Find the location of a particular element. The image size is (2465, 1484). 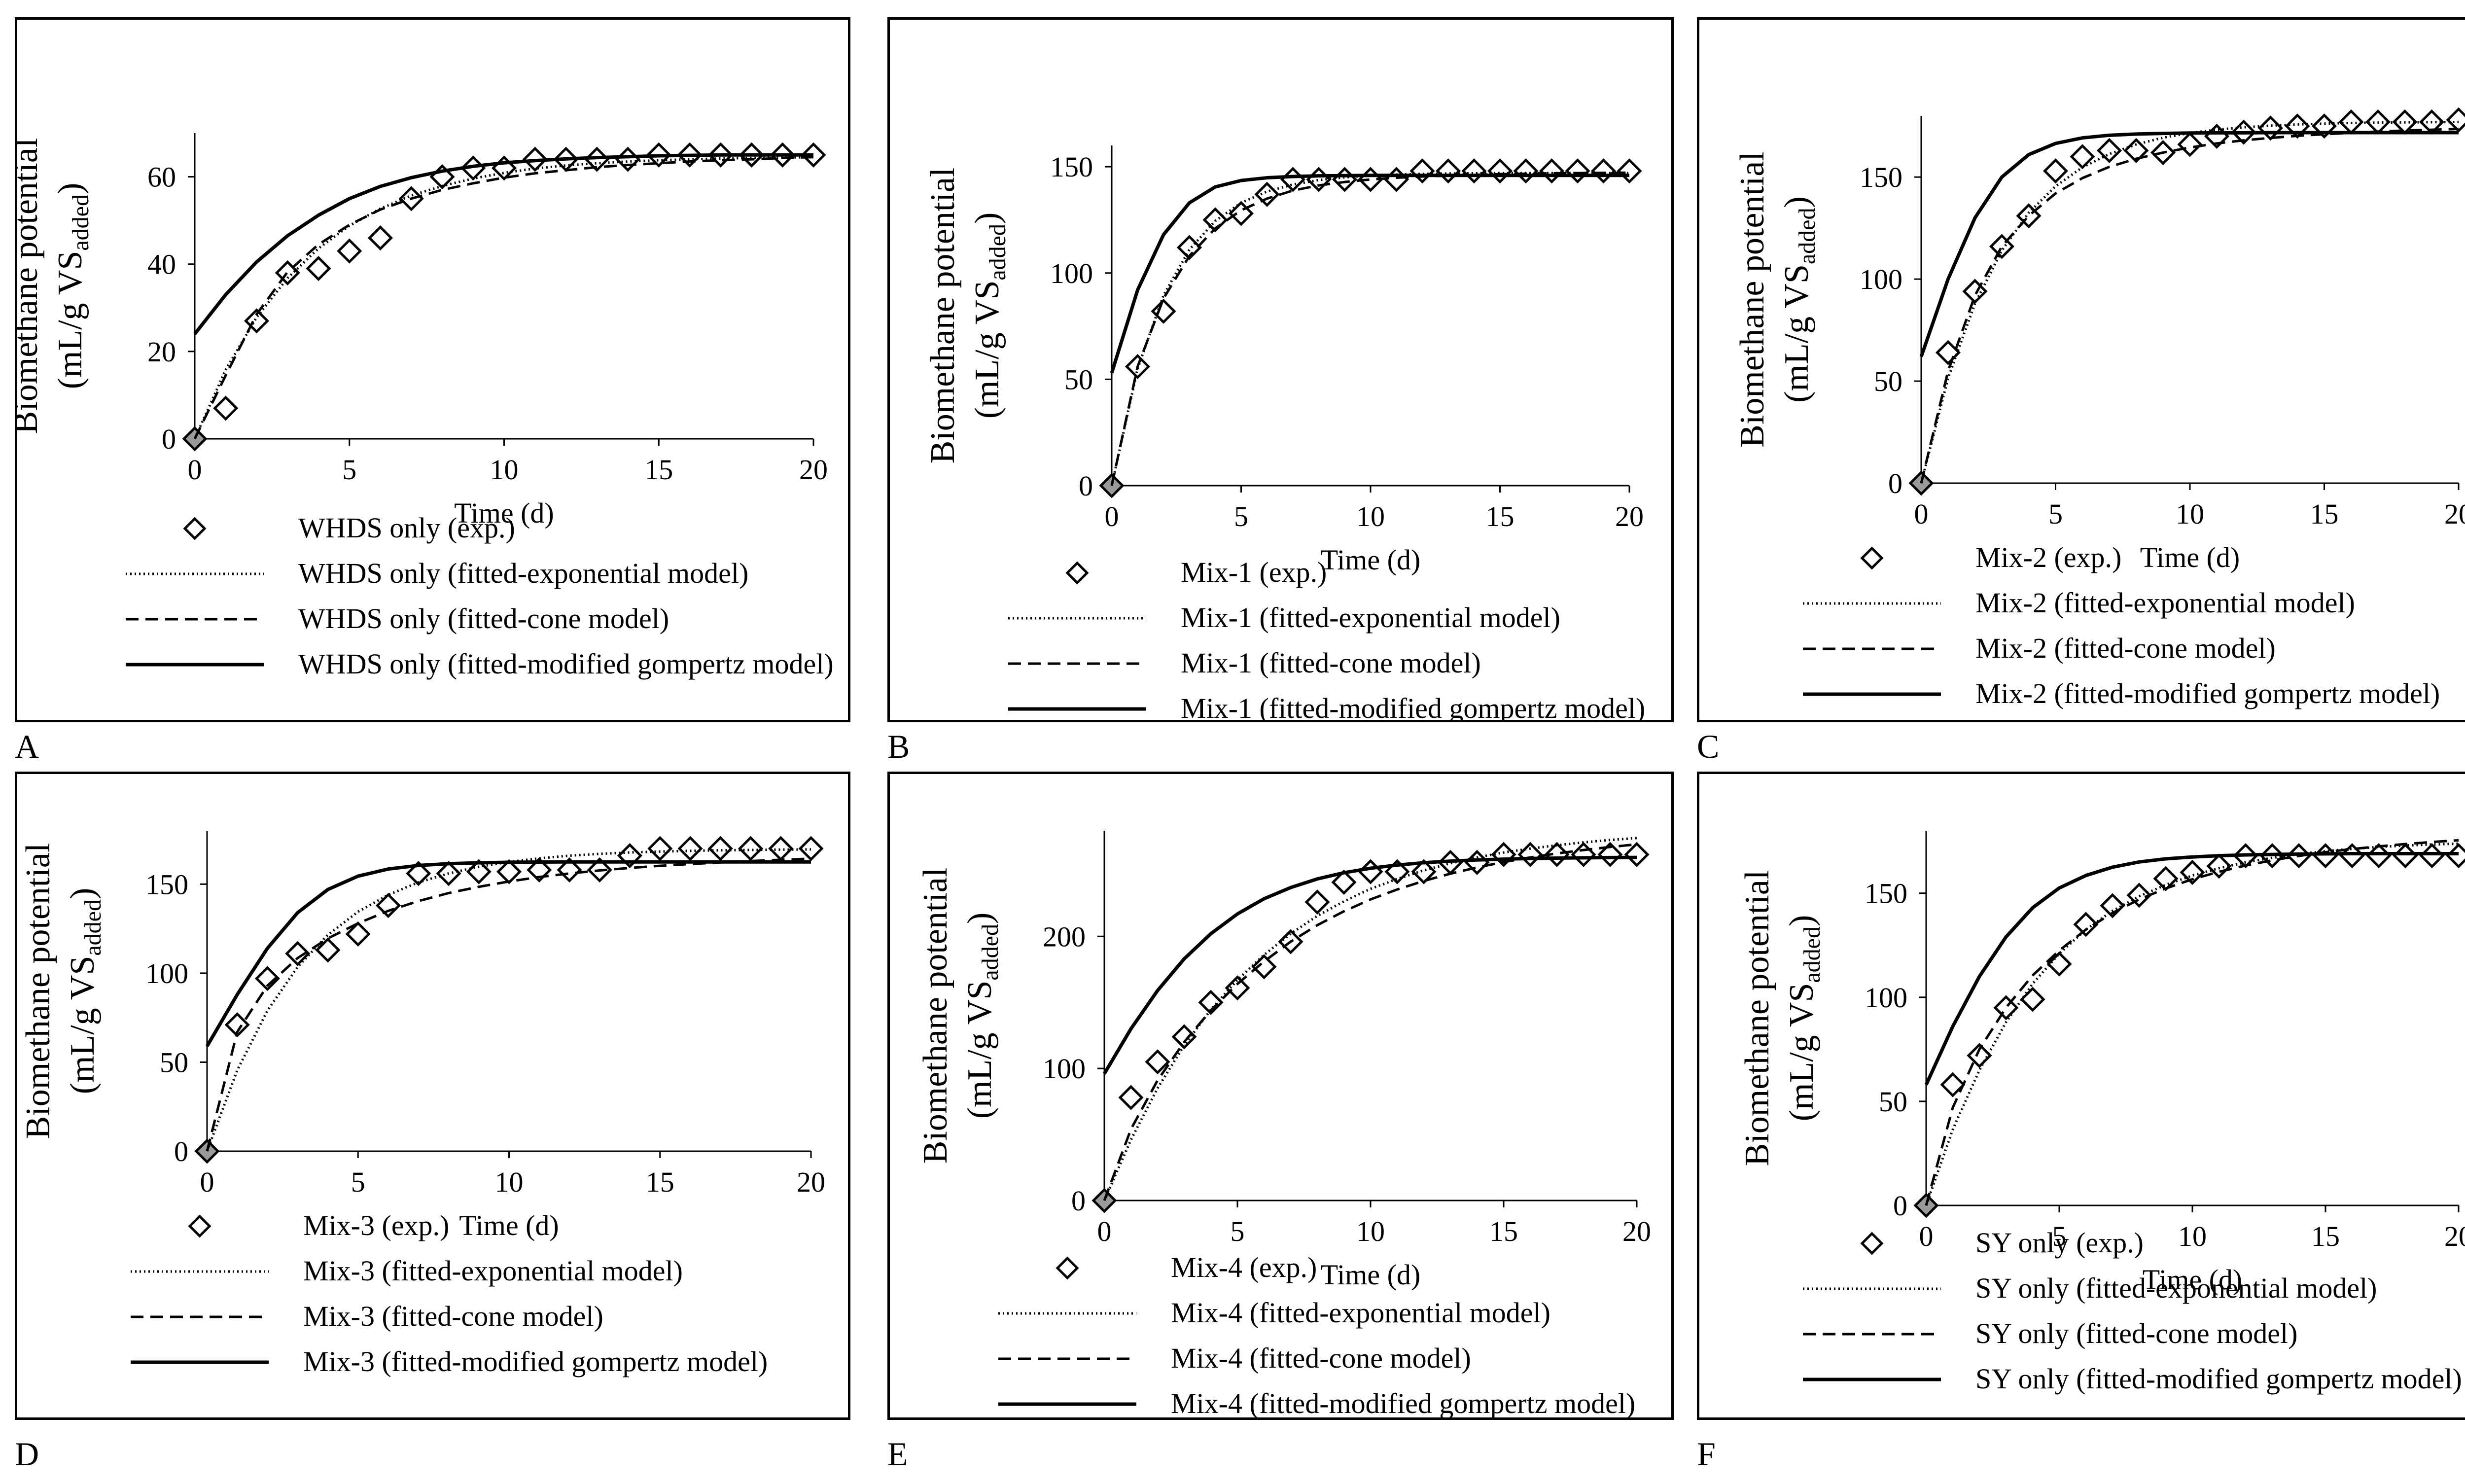

legend-label: WHDS only (exp.) is located at coordinates (407, 528).